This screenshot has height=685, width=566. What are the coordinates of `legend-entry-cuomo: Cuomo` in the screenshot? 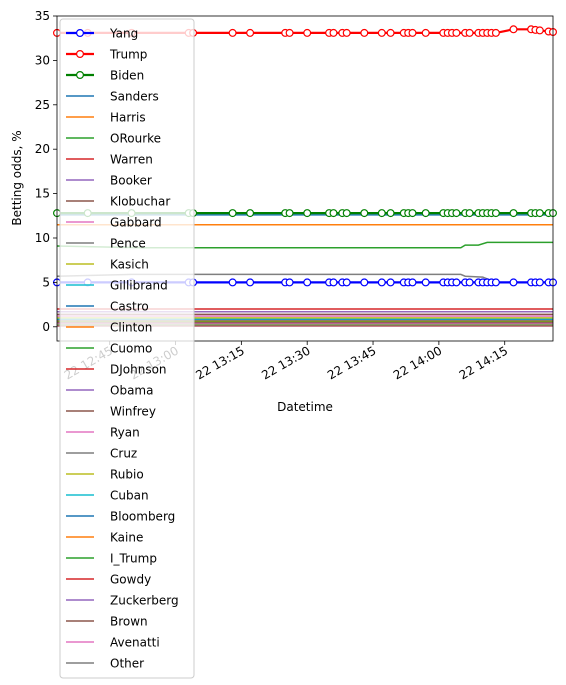 It's located at (131, 349).